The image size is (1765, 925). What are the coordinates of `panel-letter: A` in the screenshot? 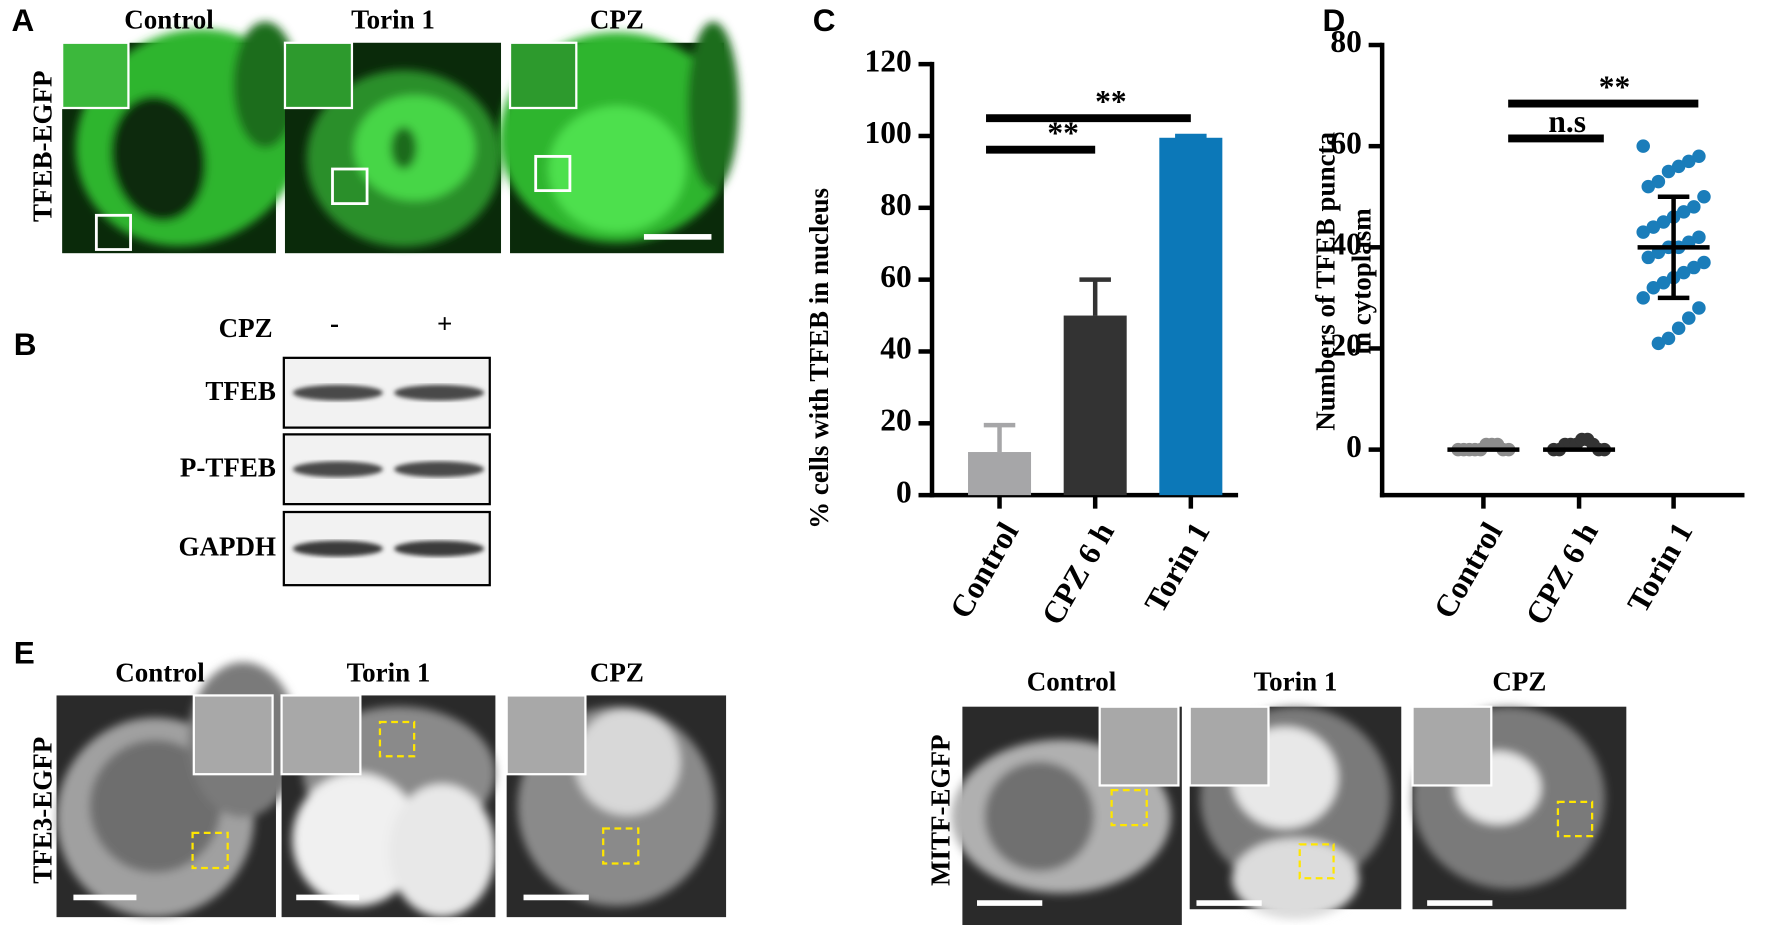 It's located at (23, 20).